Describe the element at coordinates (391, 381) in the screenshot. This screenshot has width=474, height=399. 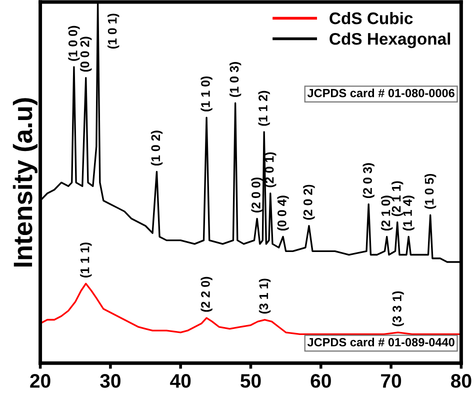
I see `x-tick-label: 70` at that location.